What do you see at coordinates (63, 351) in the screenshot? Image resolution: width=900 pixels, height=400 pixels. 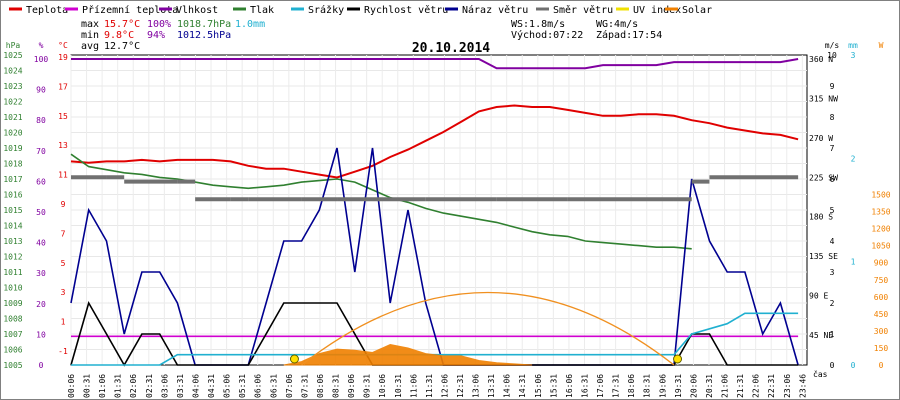 I see `axis-tick-degc: -1` at bounding box center [63, 351].